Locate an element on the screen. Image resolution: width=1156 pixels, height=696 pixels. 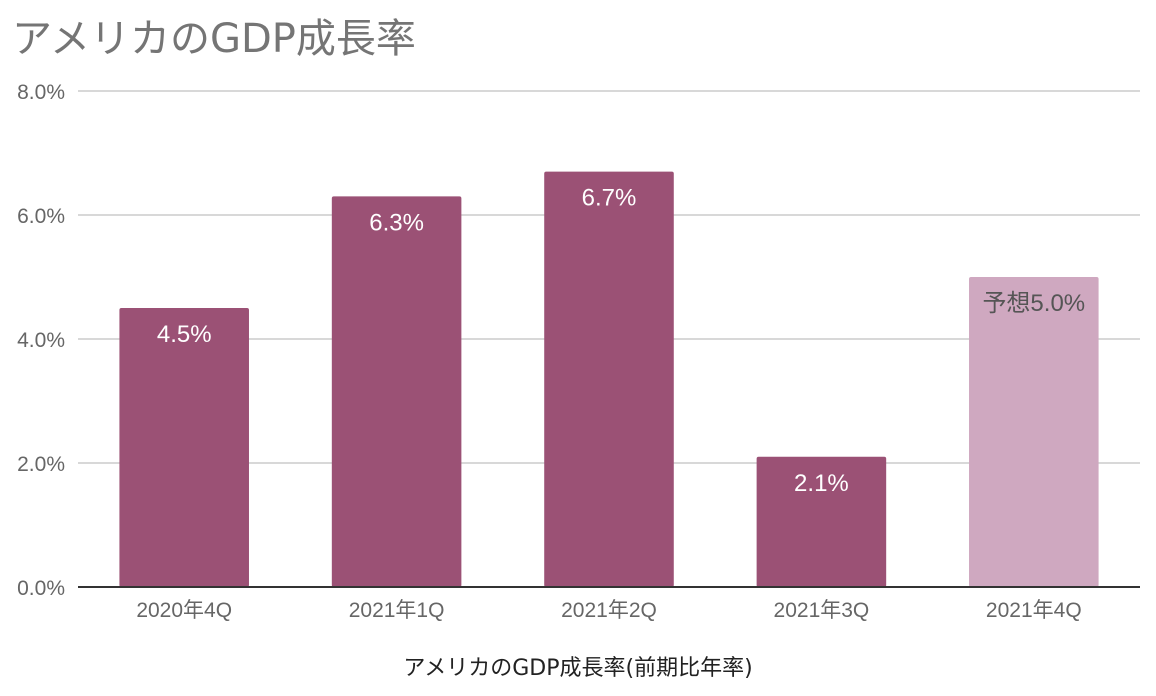
x-tick-label: 2021年2Q is located at coordinates (609, 610).